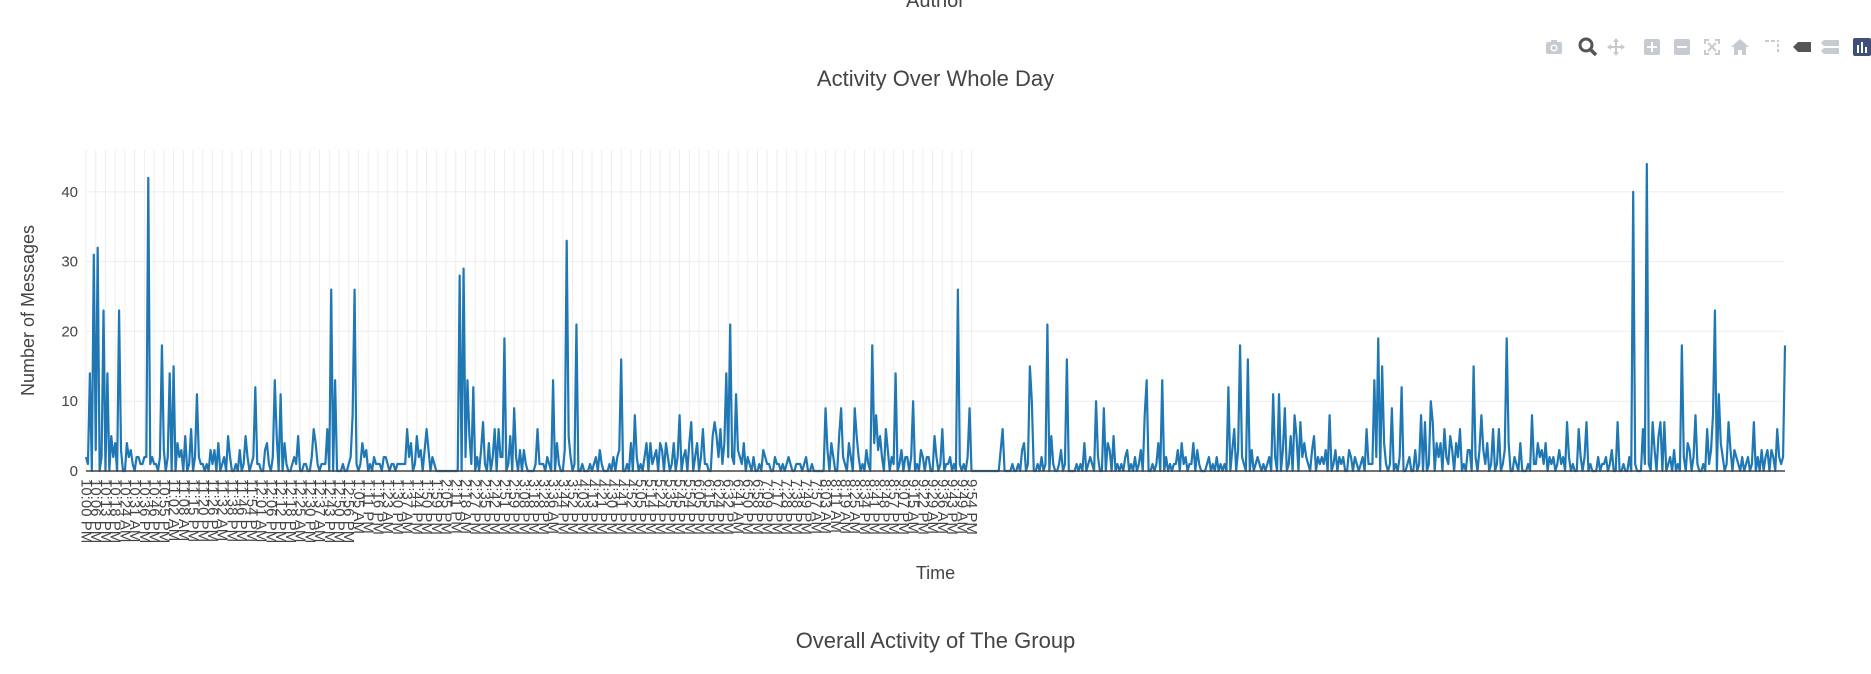 The width and height of the screenshot is (1871, 674). I want to click on x-tick-label: 5:14 PM, so click(650, 507).